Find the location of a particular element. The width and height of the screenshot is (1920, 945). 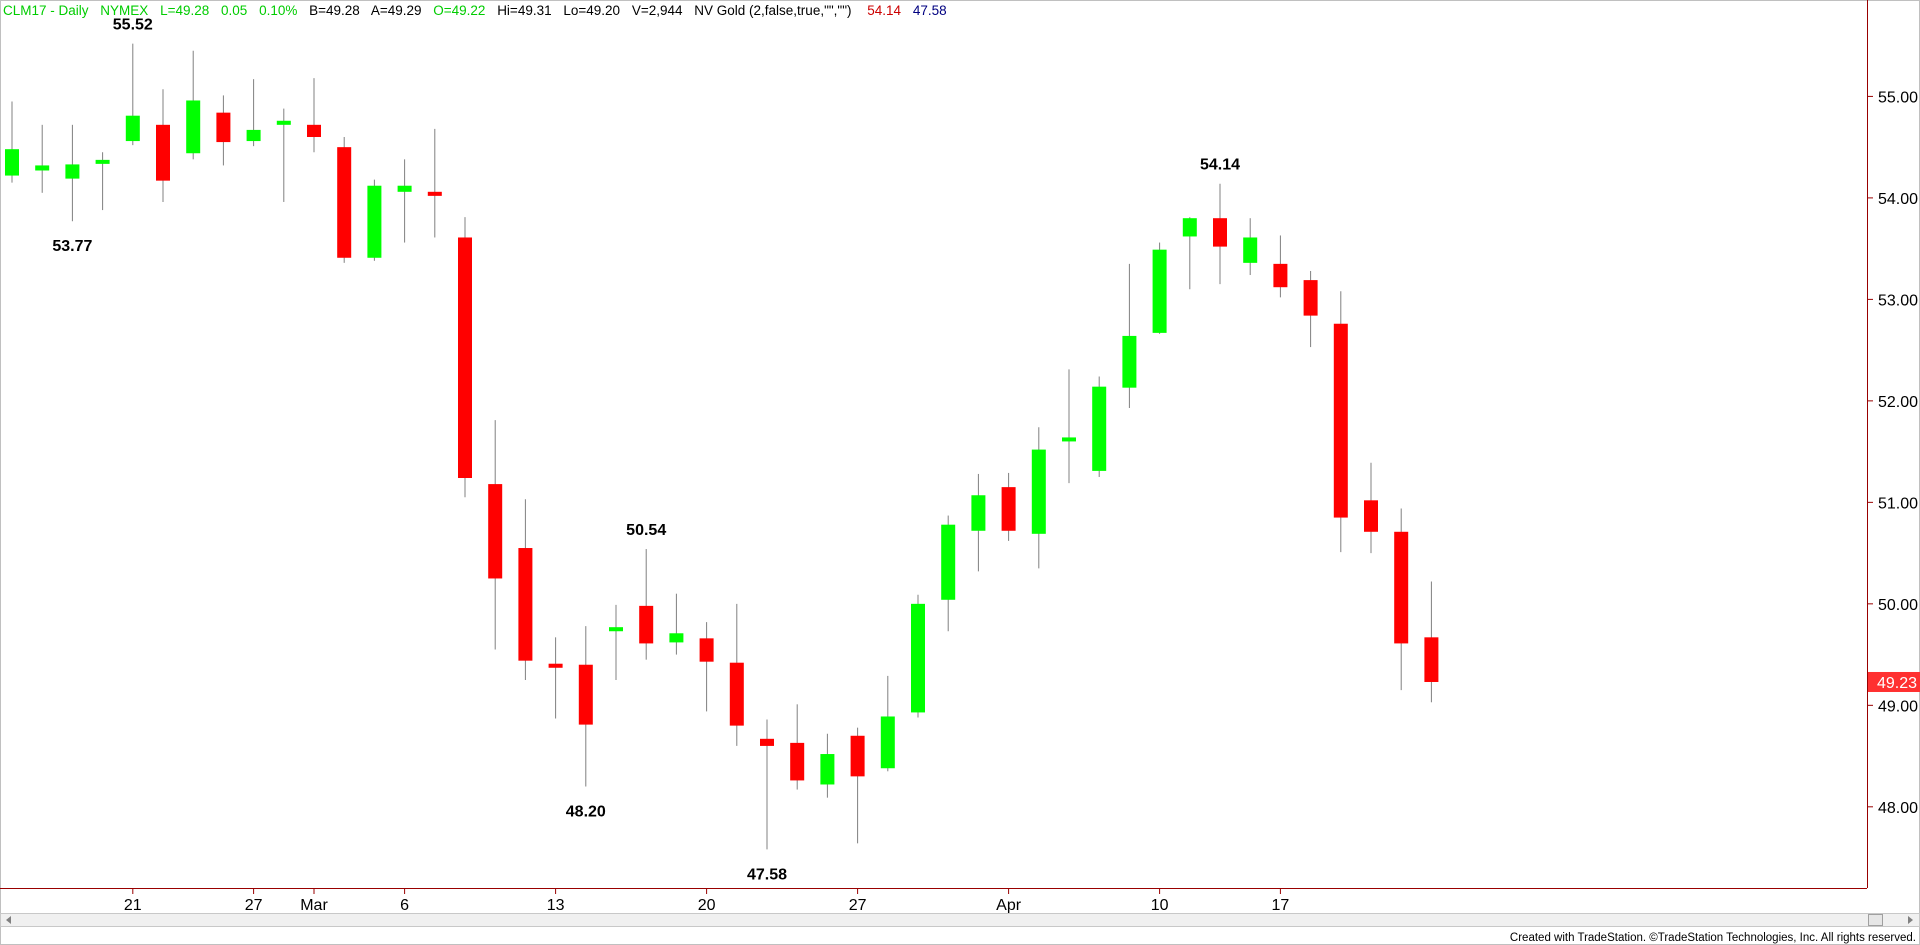

header-open: O=49.22 is located at coordinates (459, 10).